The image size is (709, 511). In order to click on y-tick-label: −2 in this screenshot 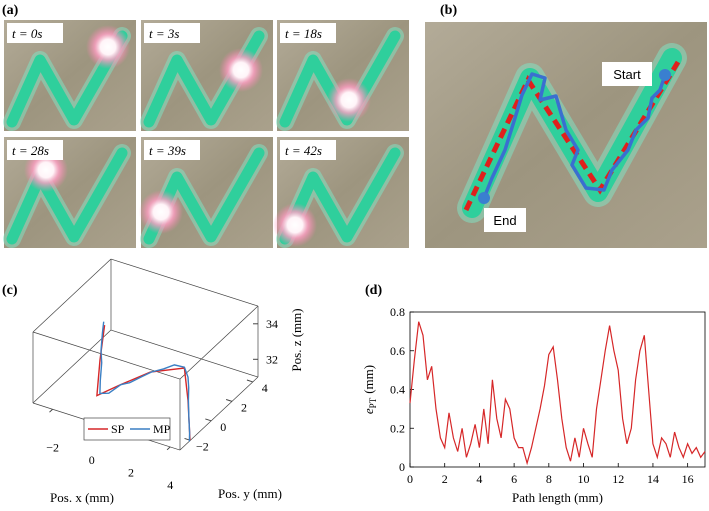, I will do `click(202, 446)`.